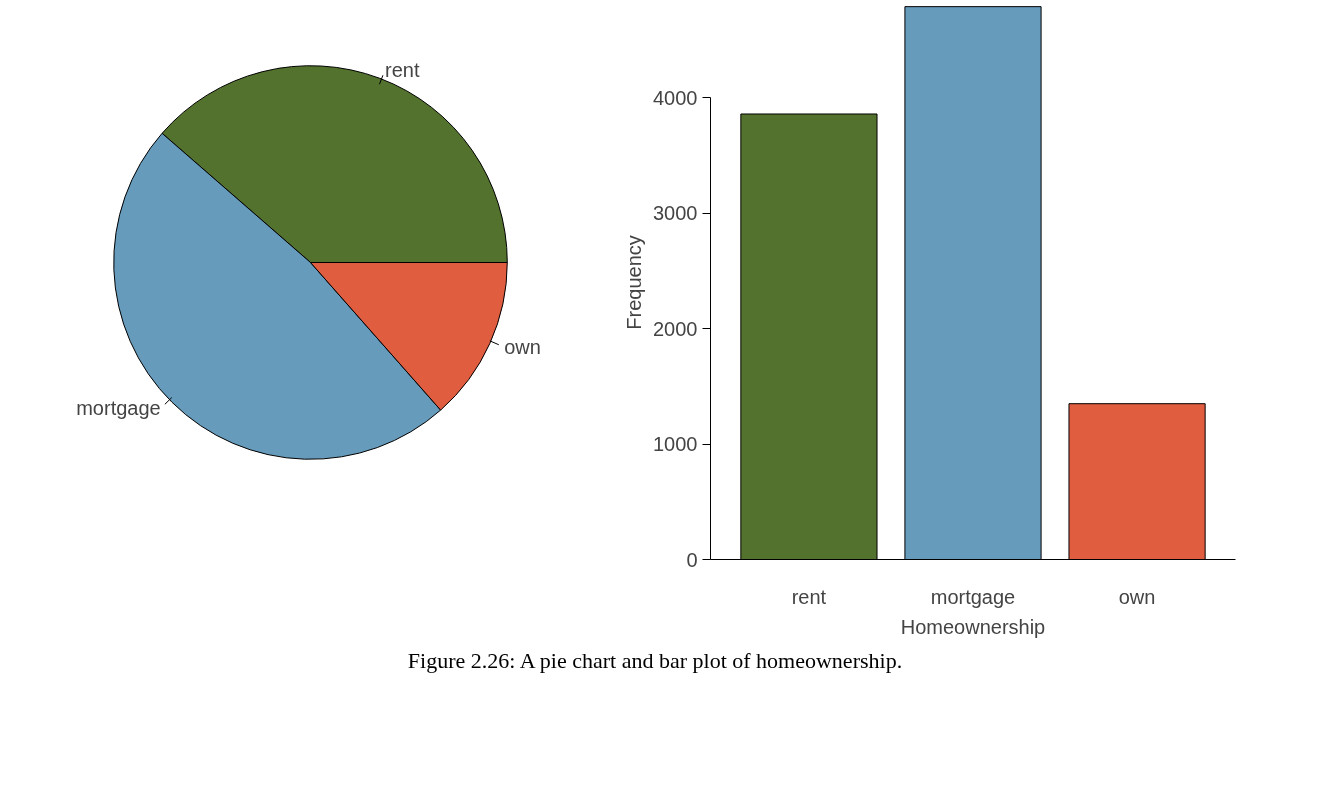 The width and height of the screenshot is (1328, 794). What do you see at coordinates (692, 559) in the screenshot?
I see `y-tick-label: 0` at bounding box center [692, 559].